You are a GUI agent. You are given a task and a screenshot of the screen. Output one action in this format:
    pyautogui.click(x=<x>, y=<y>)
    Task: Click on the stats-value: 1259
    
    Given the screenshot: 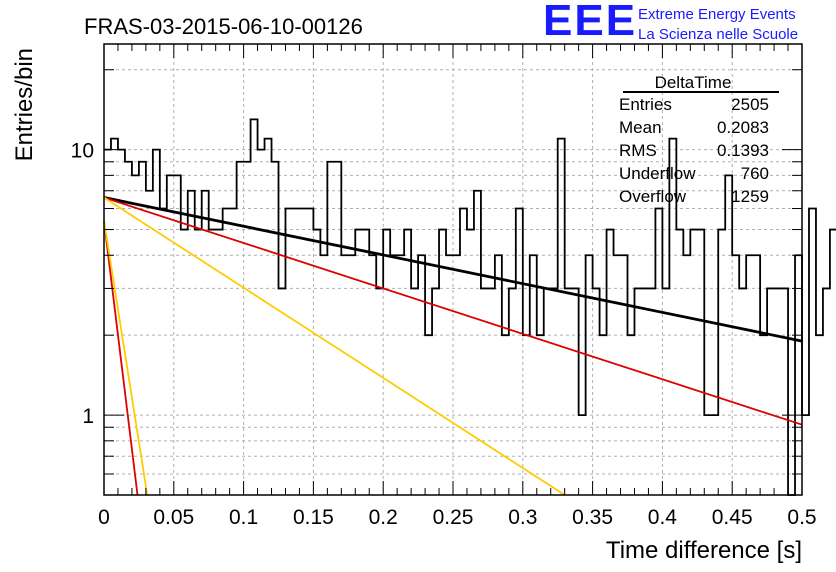 What is the action you would take?
    pyautogui.click(x=750, y=196)
    